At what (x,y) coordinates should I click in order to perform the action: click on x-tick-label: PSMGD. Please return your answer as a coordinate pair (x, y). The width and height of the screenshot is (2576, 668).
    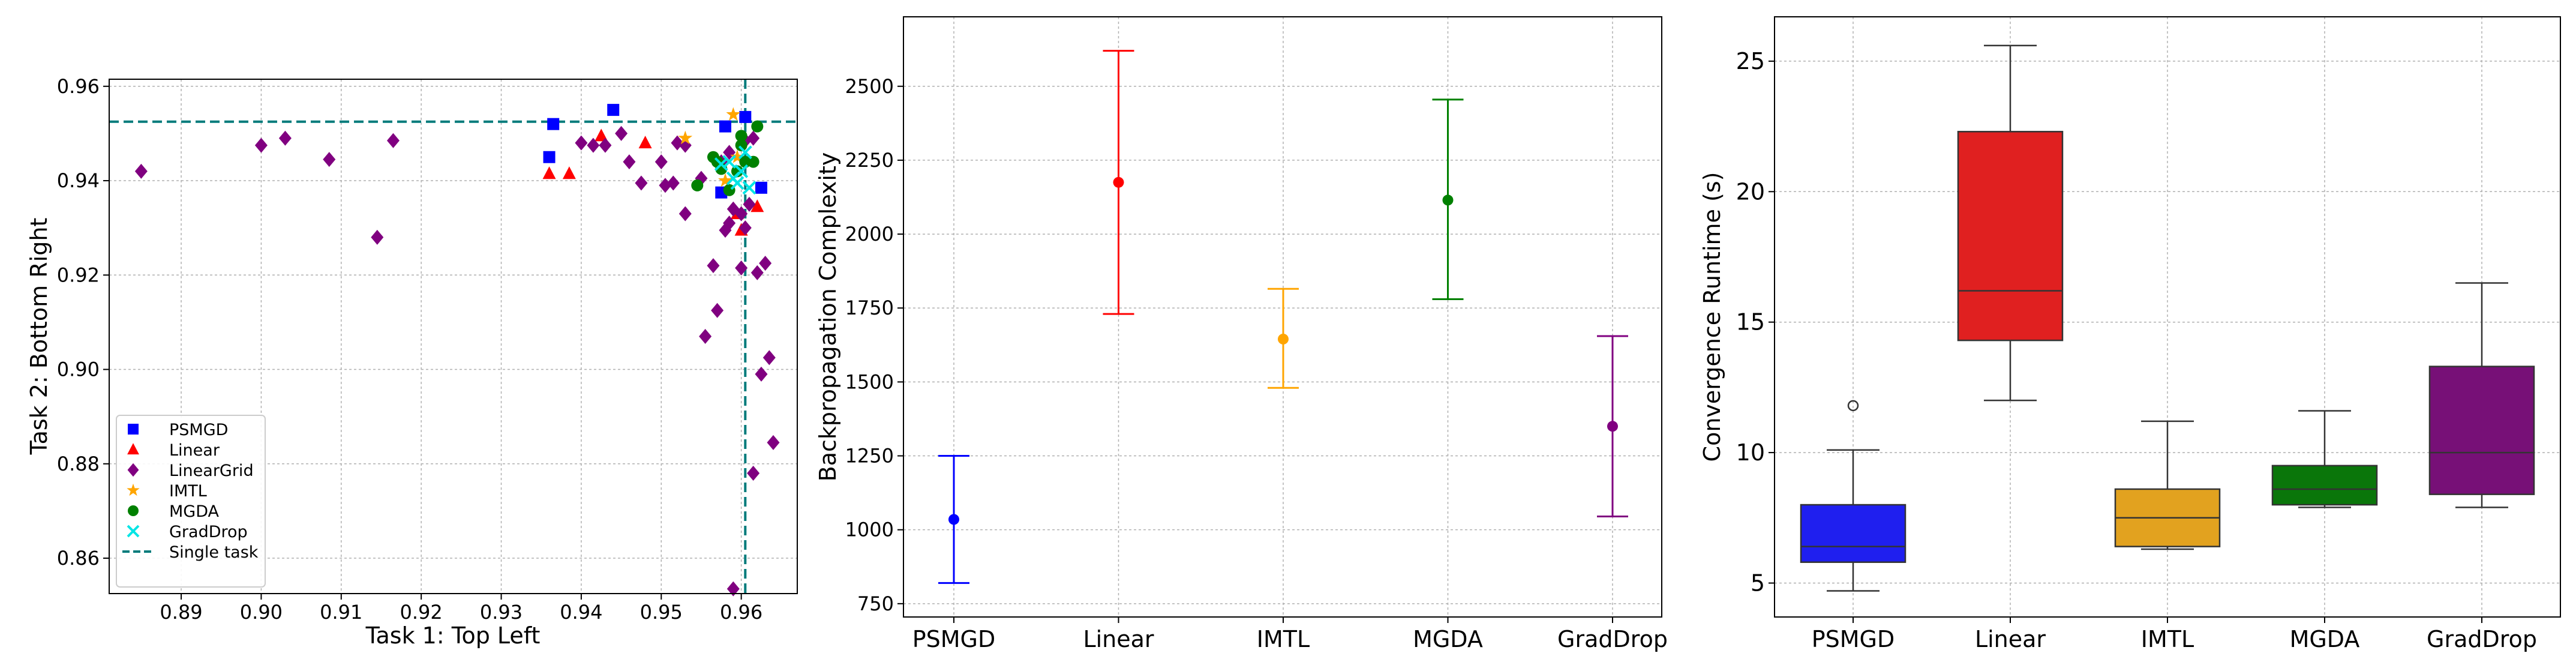
    Looking at the image, I should click on (1853, 639).